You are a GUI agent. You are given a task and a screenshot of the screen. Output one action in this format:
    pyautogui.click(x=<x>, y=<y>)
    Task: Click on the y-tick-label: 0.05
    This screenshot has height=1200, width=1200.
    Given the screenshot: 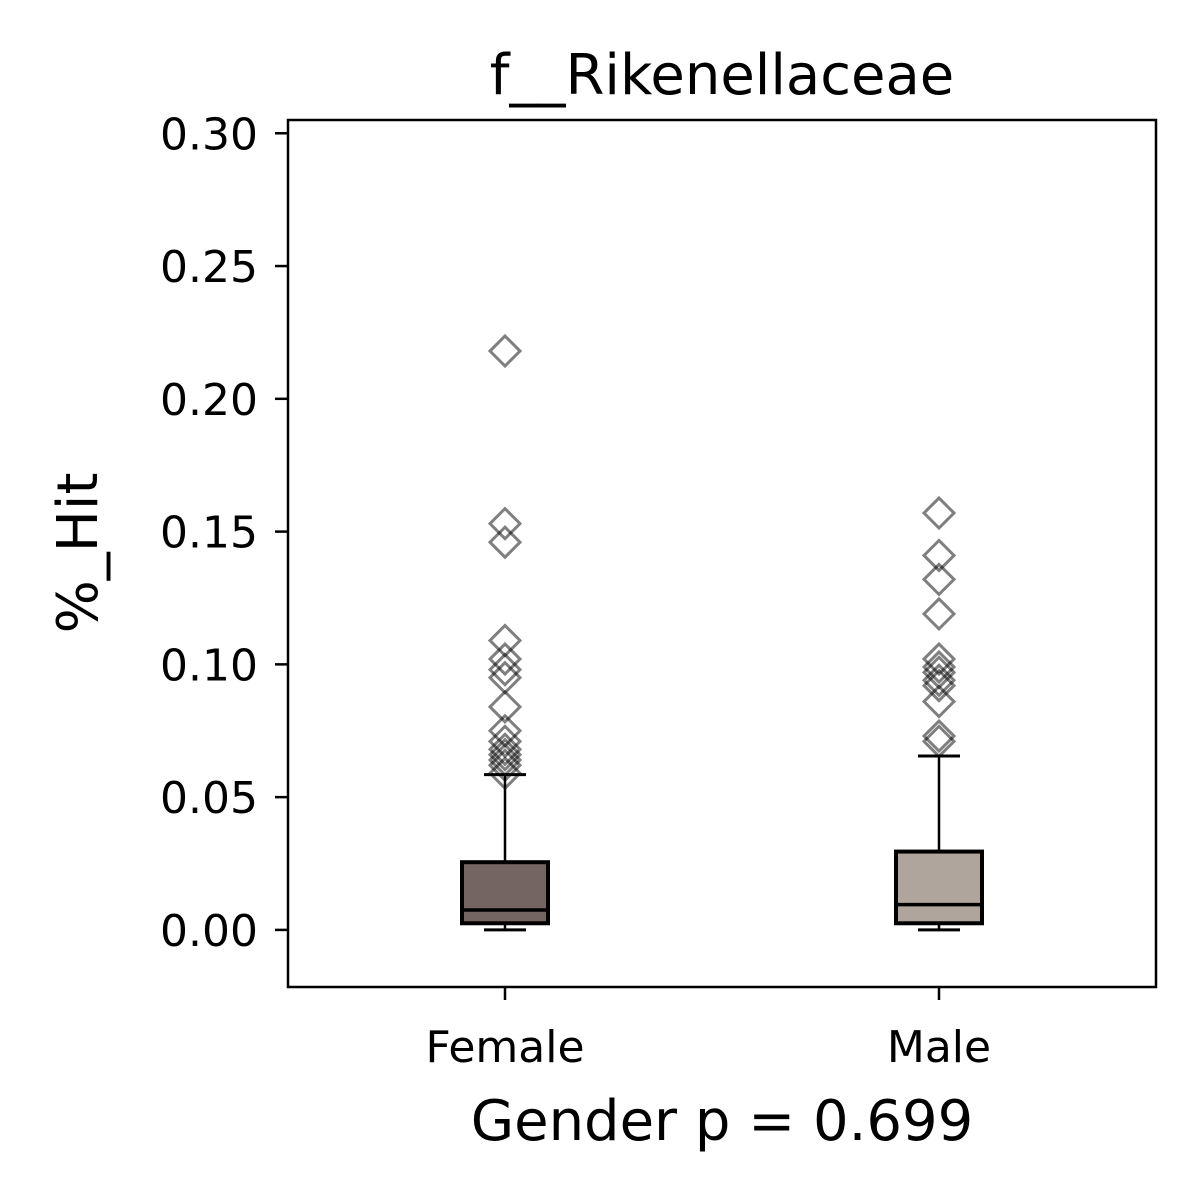 What is the action you would take?
    pyautogui.click(x=209, y=798)
    